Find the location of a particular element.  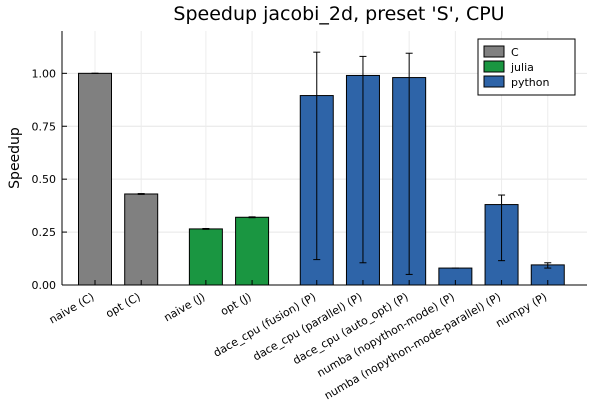

y-tick-label: 1.00 is located at coordinates (44, 73).